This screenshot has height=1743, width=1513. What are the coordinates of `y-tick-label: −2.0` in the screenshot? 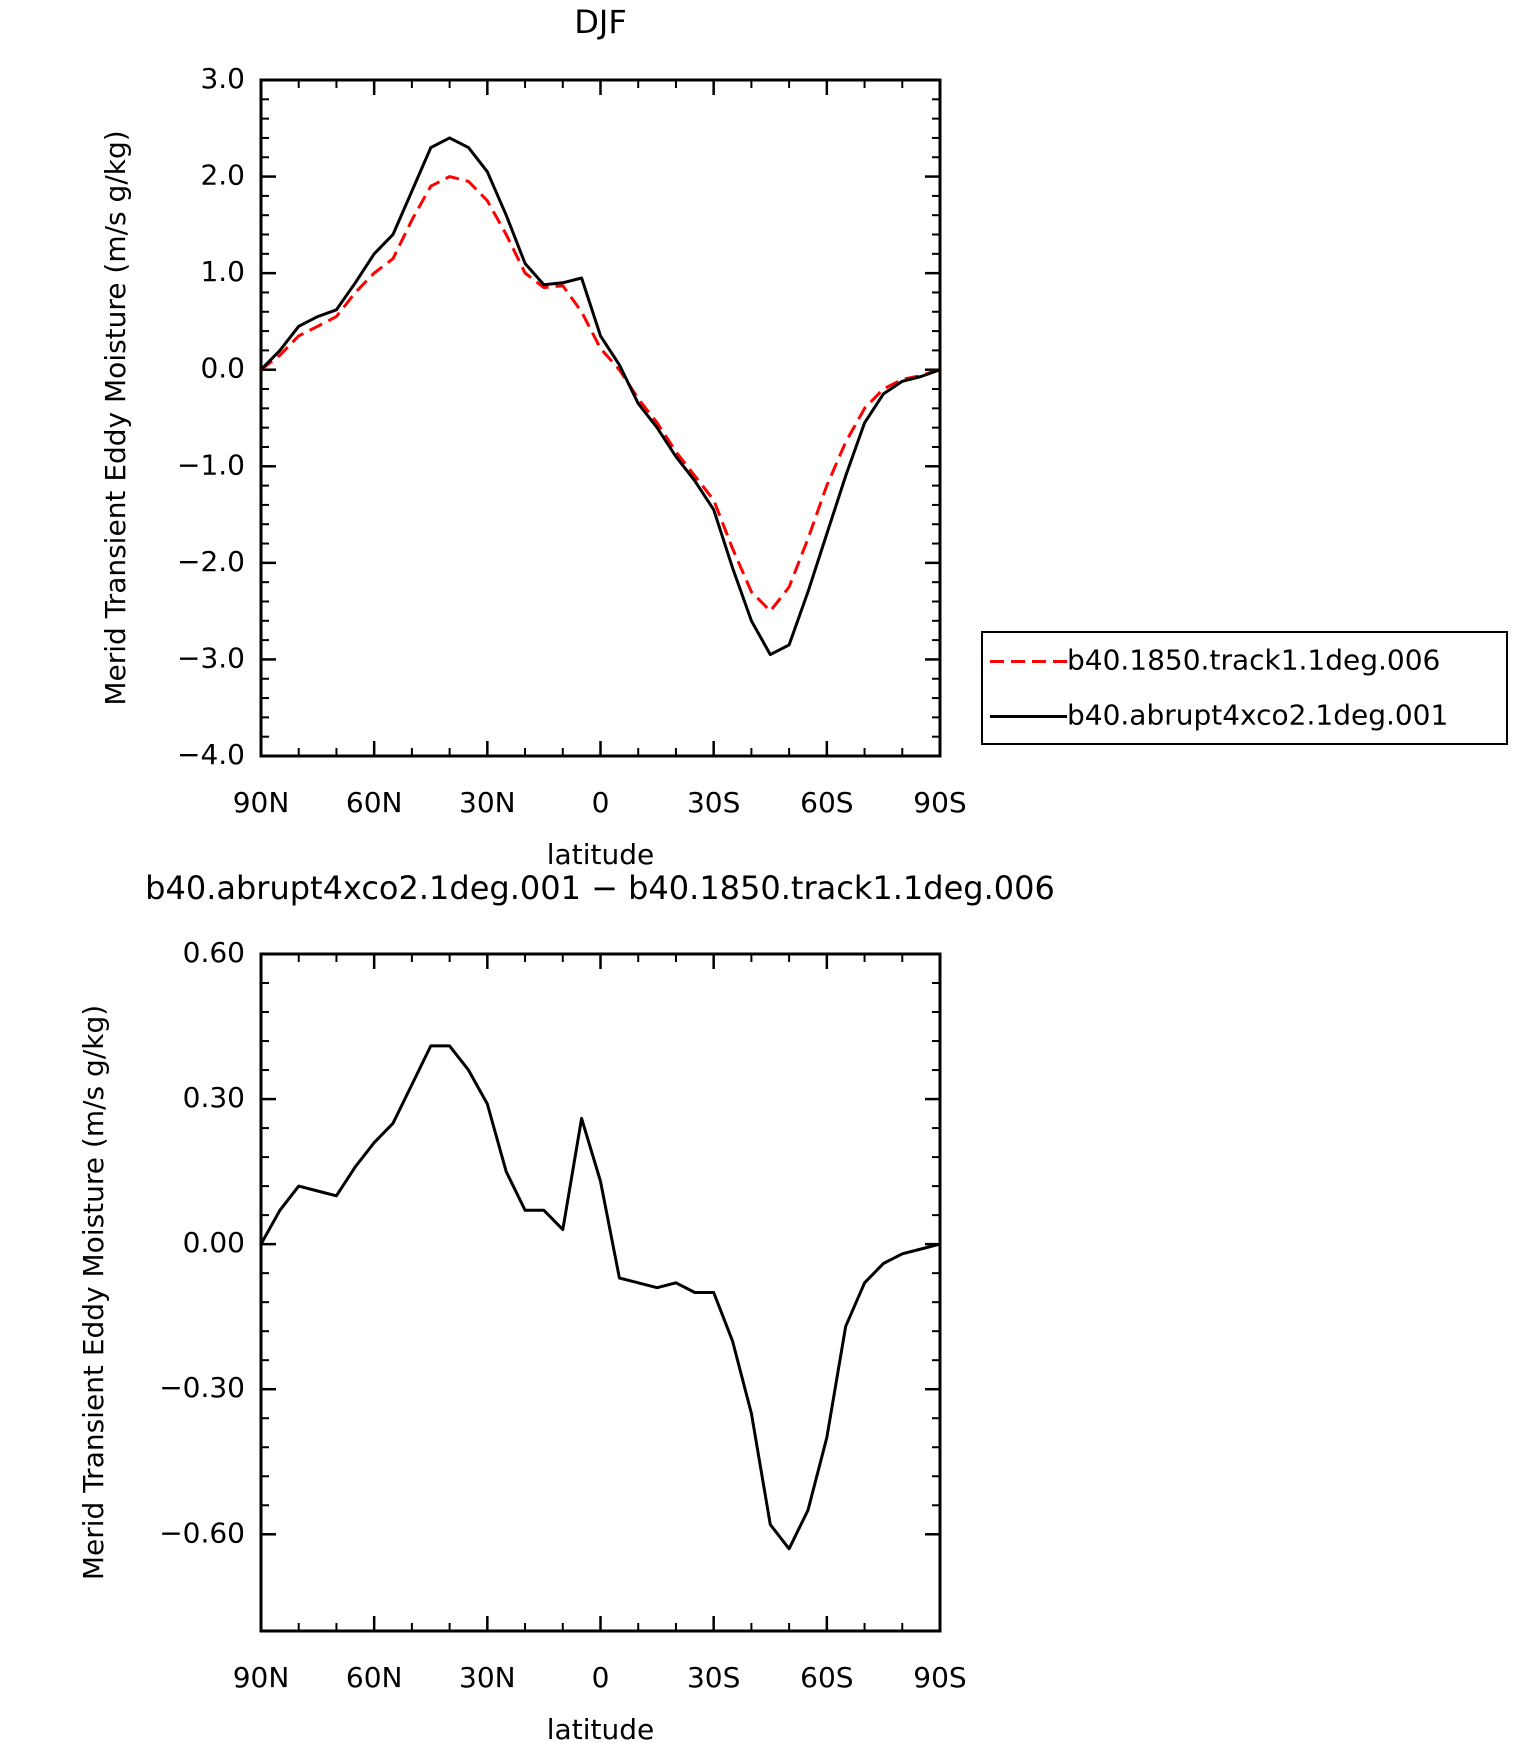 It's located at (211, 561).